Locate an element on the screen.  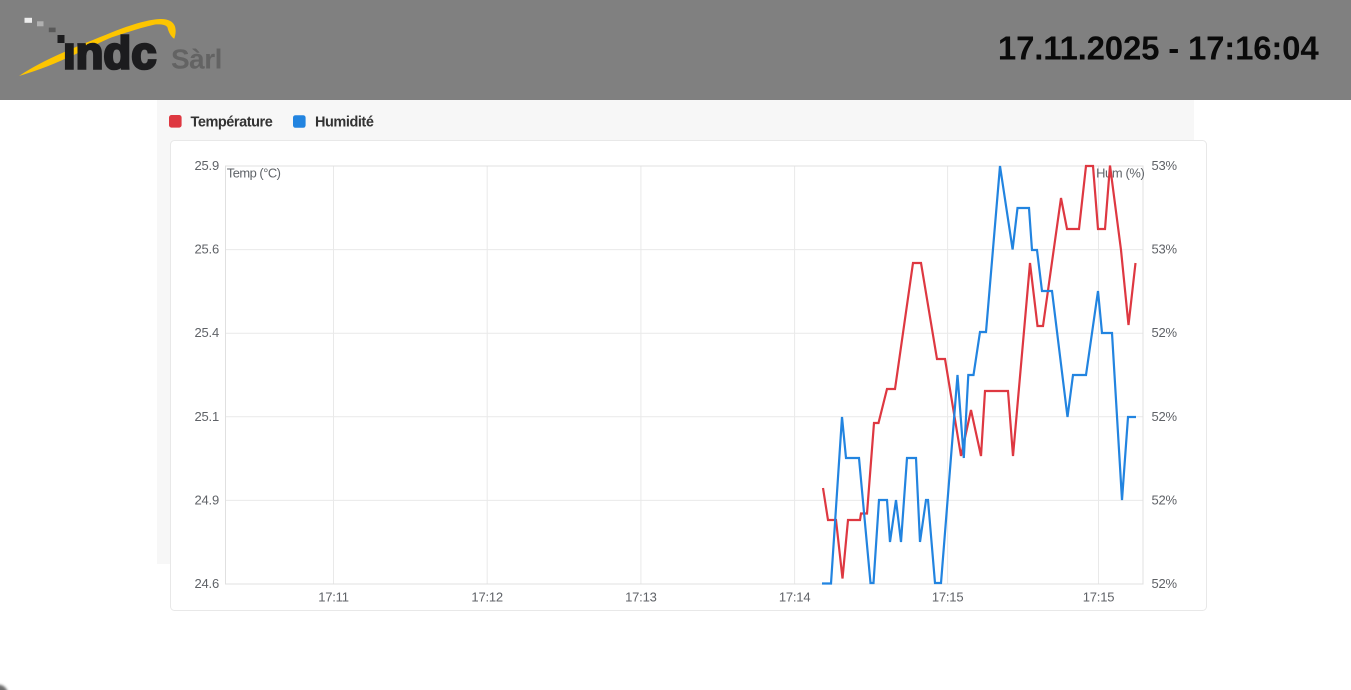
svg-text: 25.6 is located at coordinates (206, 249).